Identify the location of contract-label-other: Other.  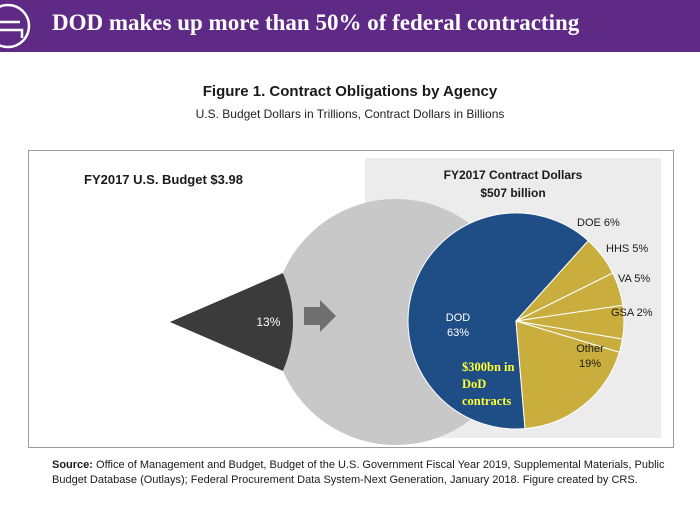
(590, 349).